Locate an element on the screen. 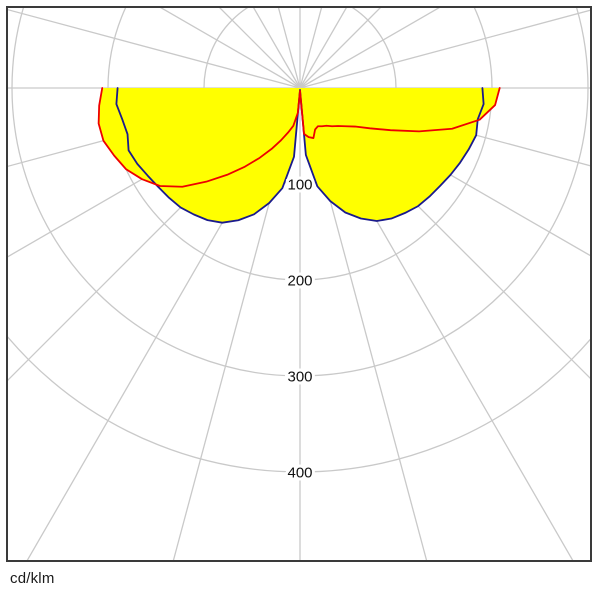 Image resolution: width=600 pixels, height=600 pixels. radial-tick-label: 200 is located at coordinates (299, 281).